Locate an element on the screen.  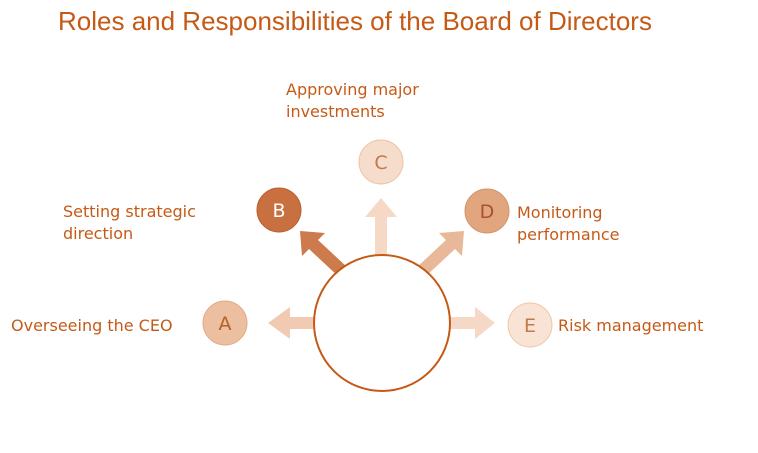
node-e: E is located at coordinates (530, 325).